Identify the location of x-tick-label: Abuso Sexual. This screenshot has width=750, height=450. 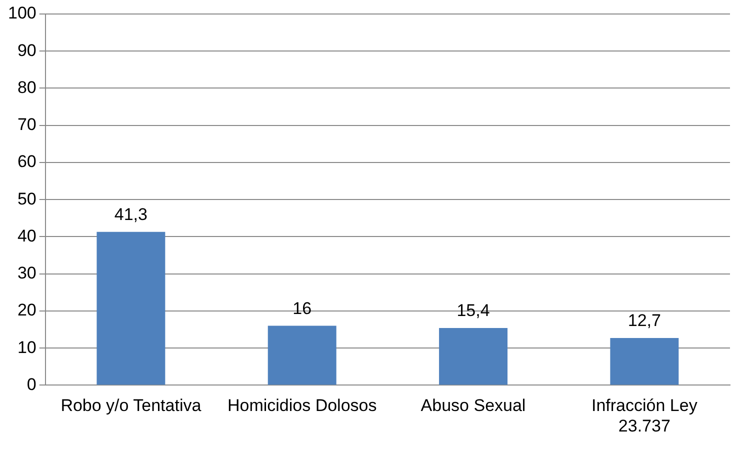
(473, 406).